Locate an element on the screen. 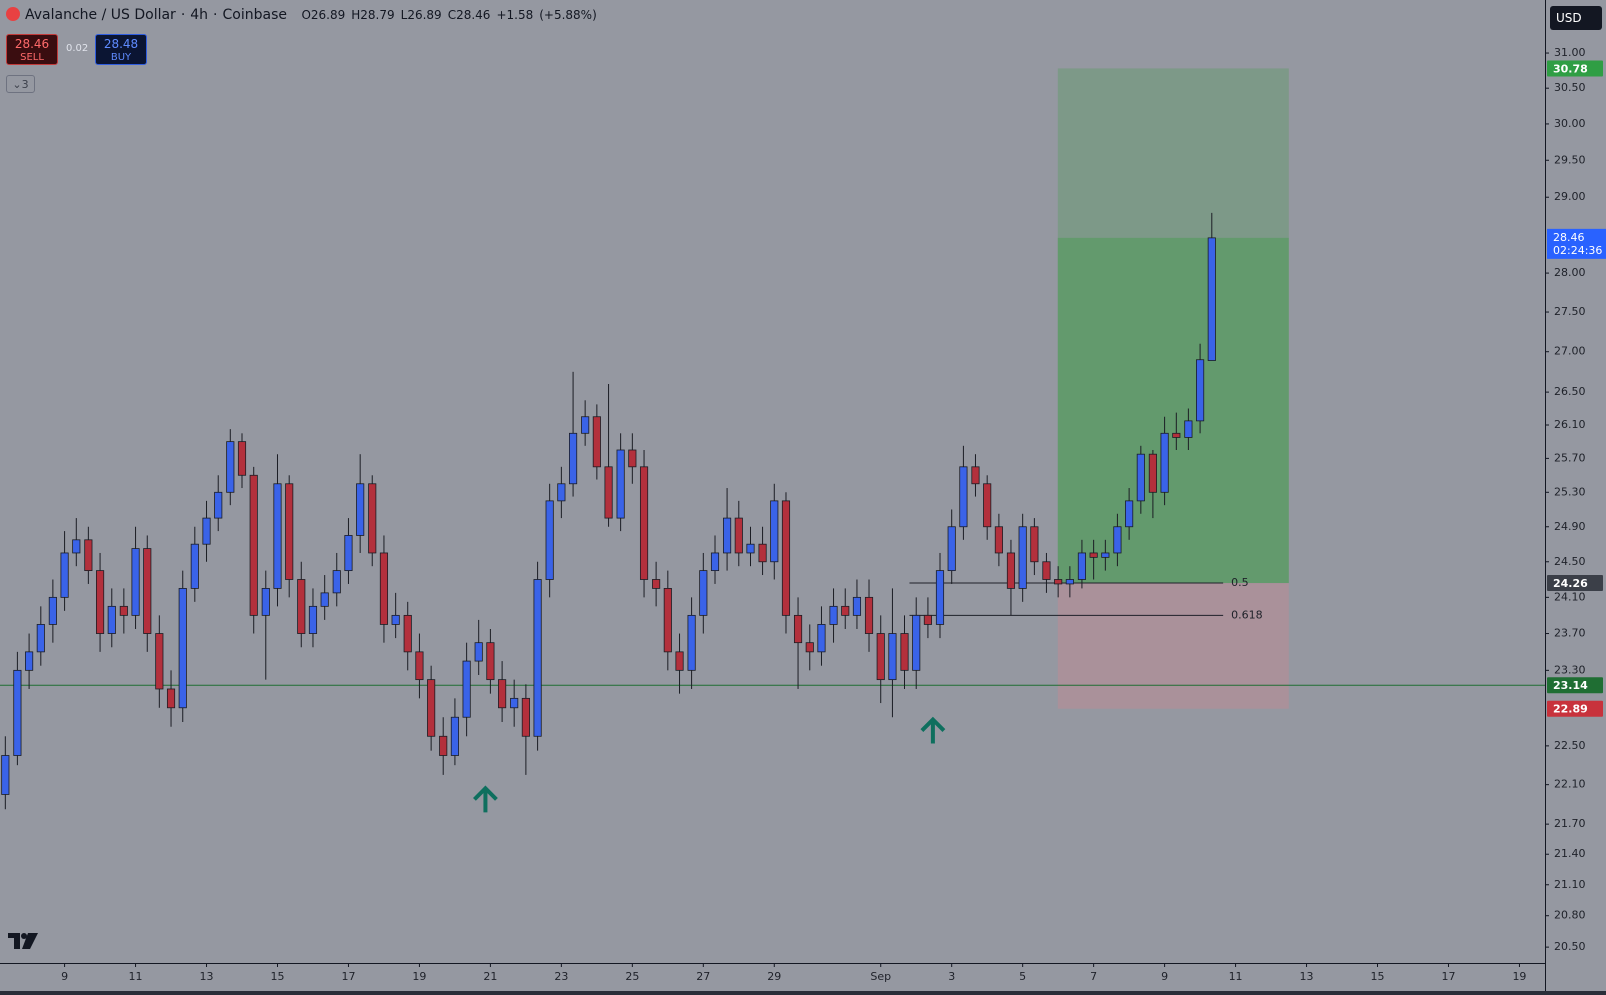  buy-button: 28.48 BUY is located at coordinates (121, 49).